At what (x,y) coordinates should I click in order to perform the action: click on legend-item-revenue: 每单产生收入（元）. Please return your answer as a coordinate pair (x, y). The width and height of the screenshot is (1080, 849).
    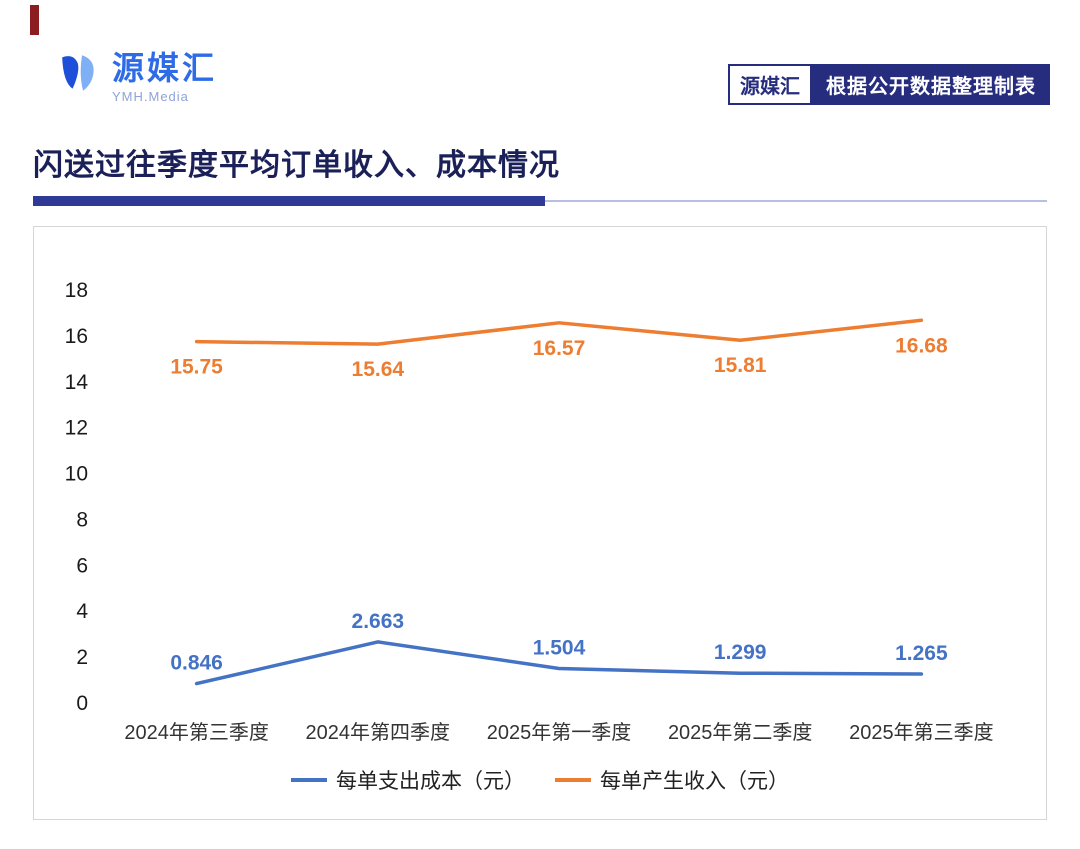
    Looking at the image, I should click on (672, 780).